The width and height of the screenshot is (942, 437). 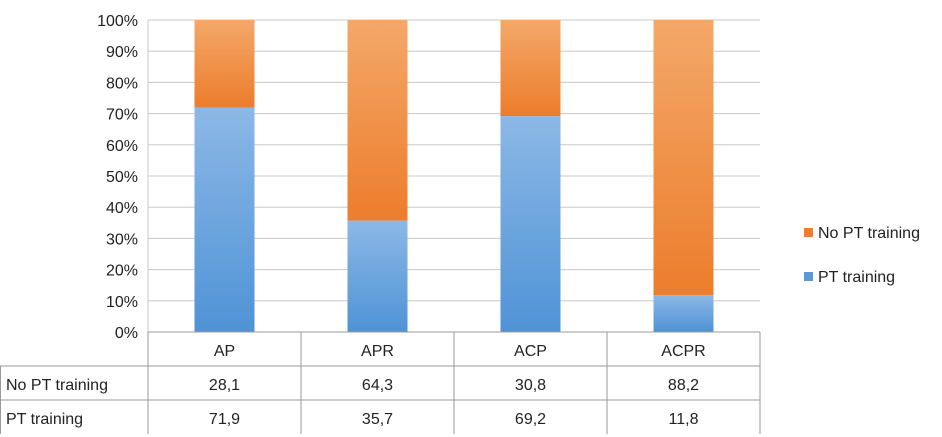 What do you see at coordinates (122, 115) in the screenshot?
I see `y-tick-label: 70%` at bounding box center [122, 115].